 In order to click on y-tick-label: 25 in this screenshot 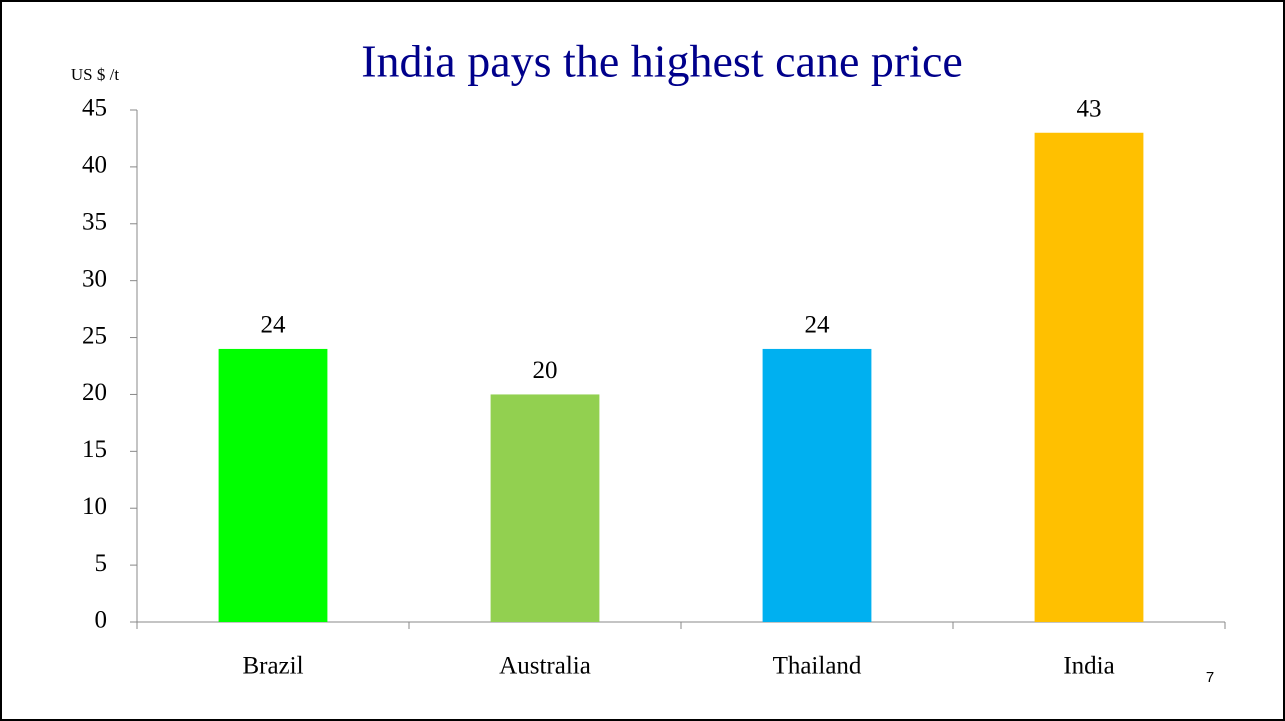, I will do `click(94, 335)`.